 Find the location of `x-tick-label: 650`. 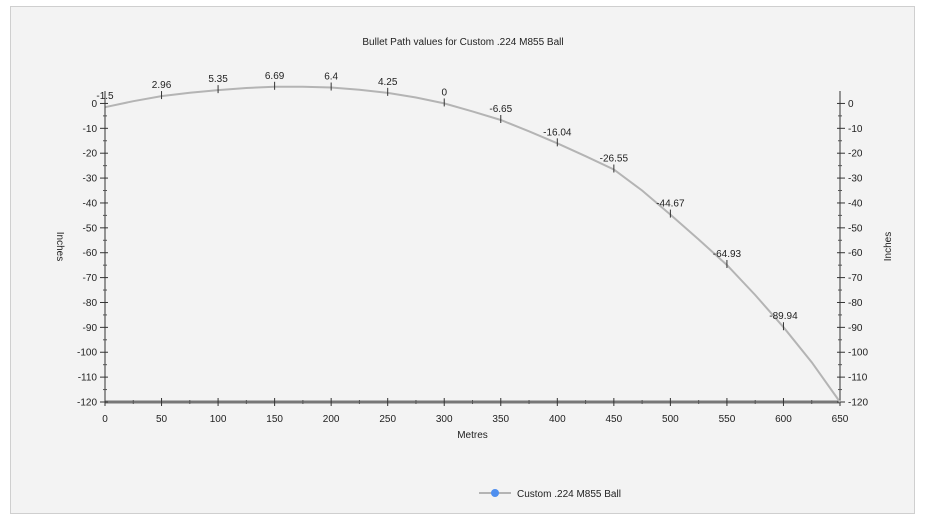

x-tick-label: 650 is located at coordinates (840, 419).